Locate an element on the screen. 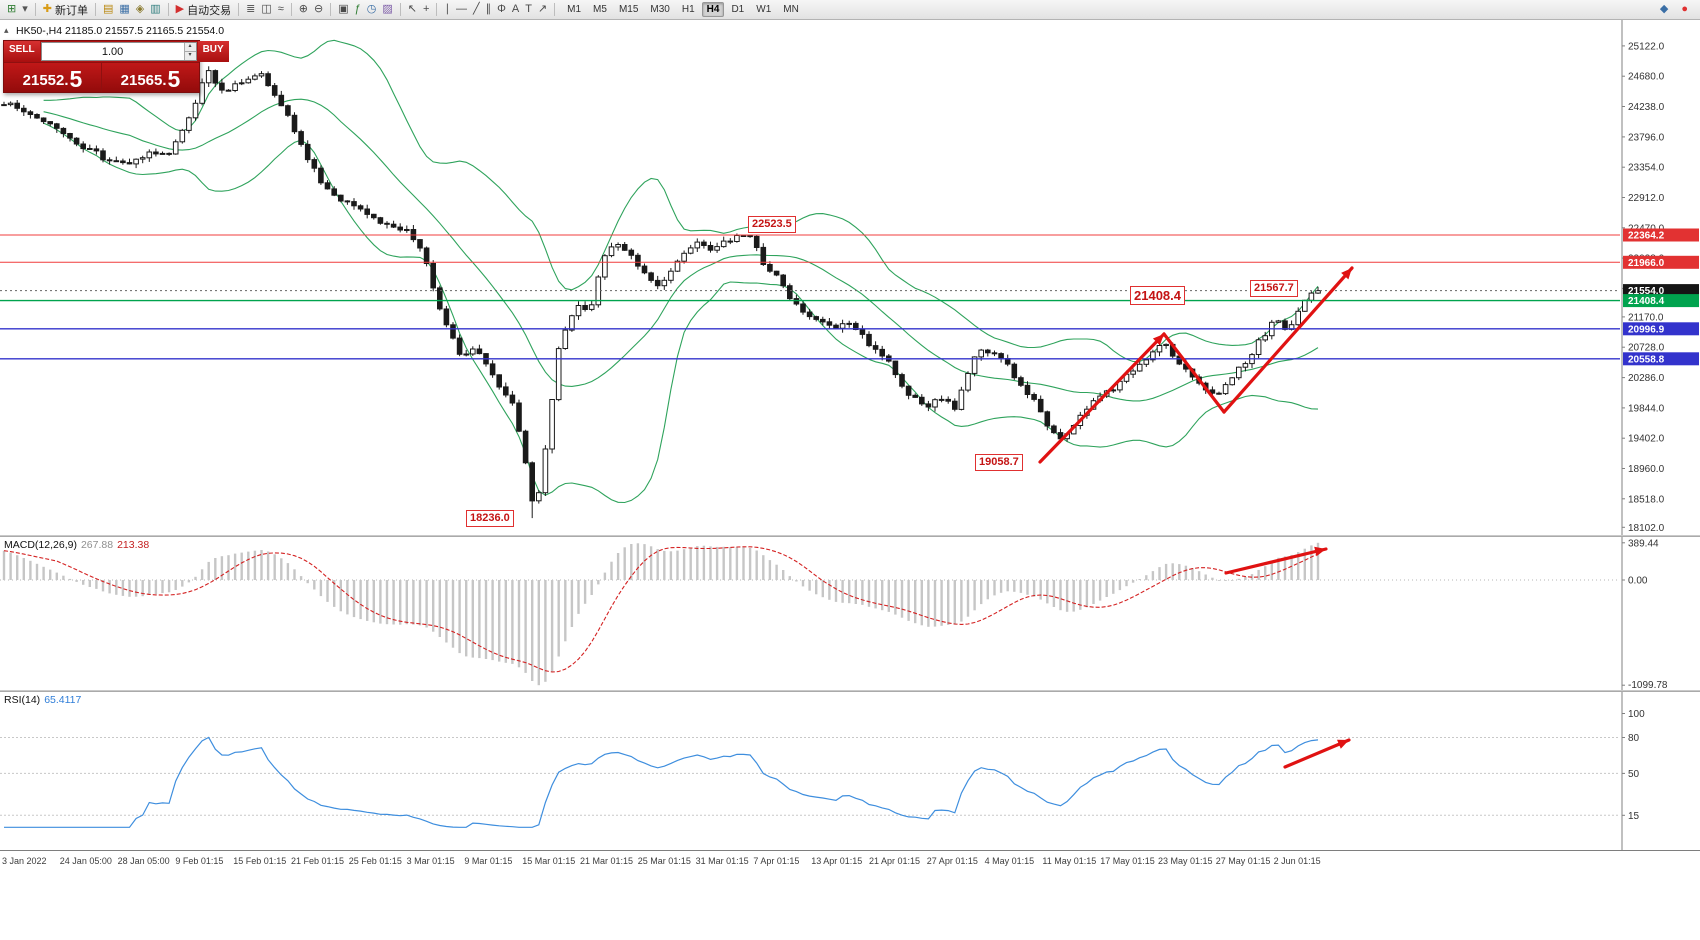  notification-icon: ● is located at coordinates (1684, 9).